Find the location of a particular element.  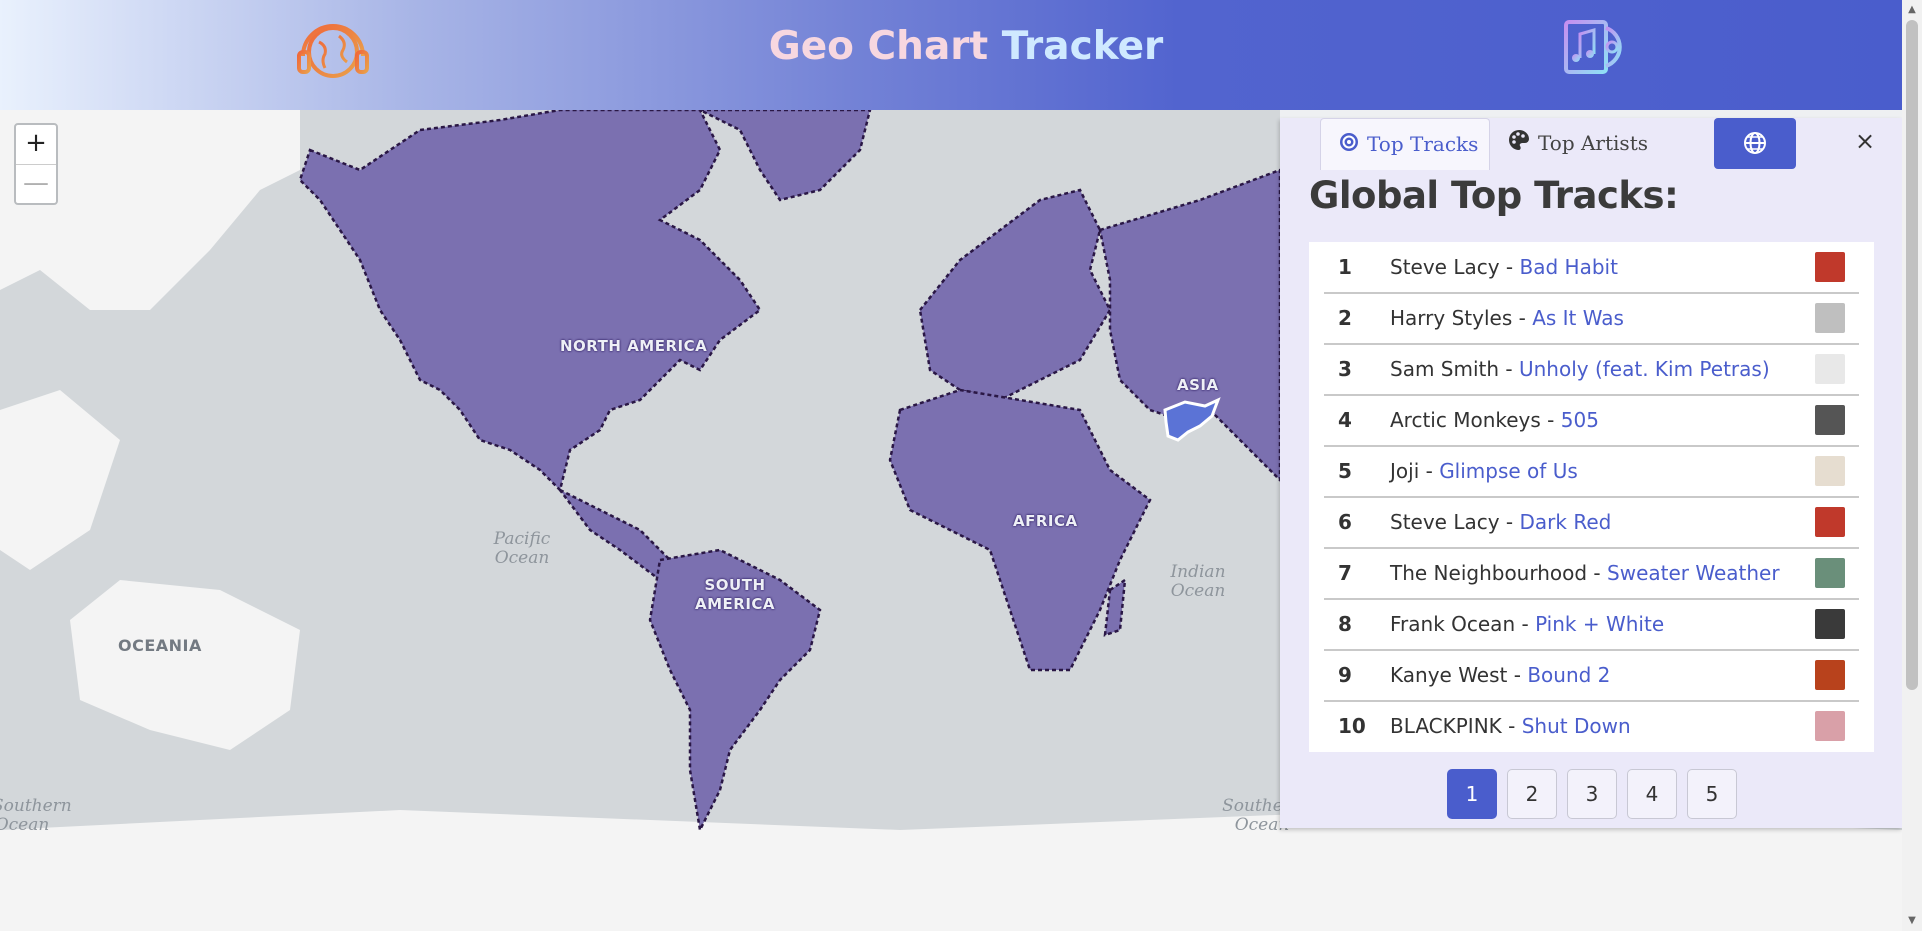

track-row-8: 8 Frank Ocean - Pink + White is located at coordinates (1591, 625).